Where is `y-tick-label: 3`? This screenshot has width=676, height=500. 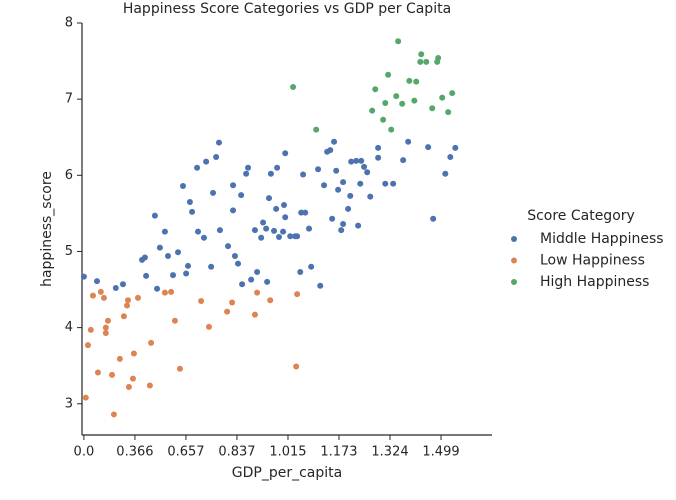 y-tick-label: 3 is located at coordinates (69, 403).